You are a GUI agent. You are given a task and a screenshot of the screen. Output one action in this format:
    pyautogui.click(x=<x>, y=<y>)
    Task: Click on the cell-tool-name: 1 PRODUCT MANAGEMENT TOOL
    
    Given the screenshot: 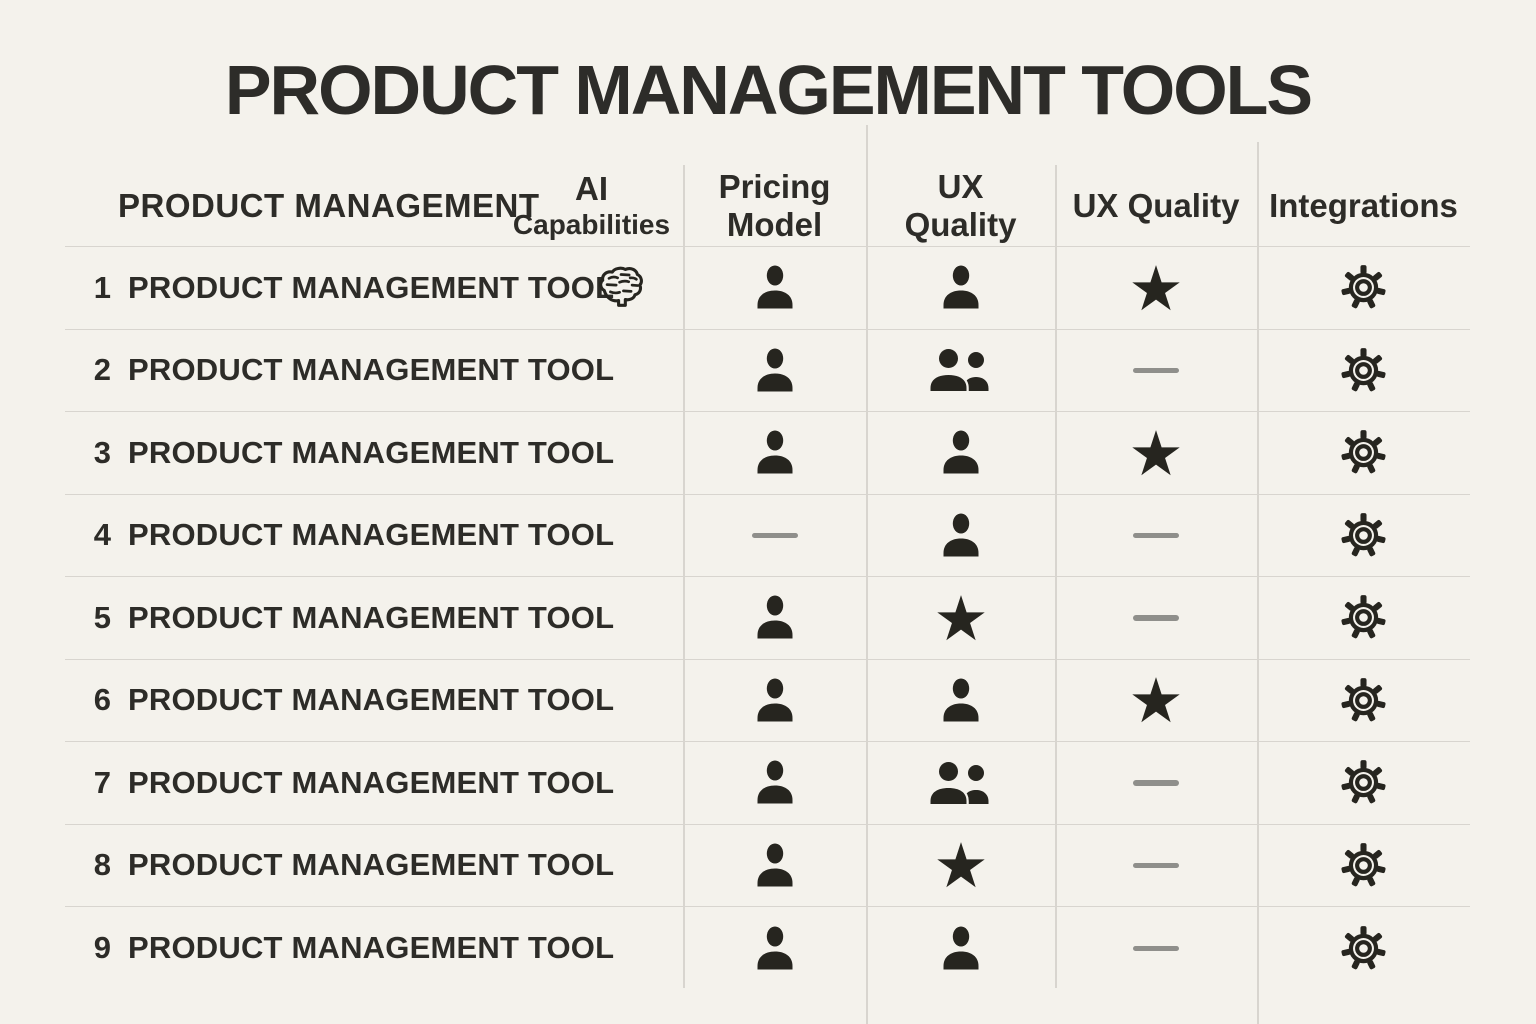 What is the action you would take?
    pyautogui.click(x=339, y=288)
    